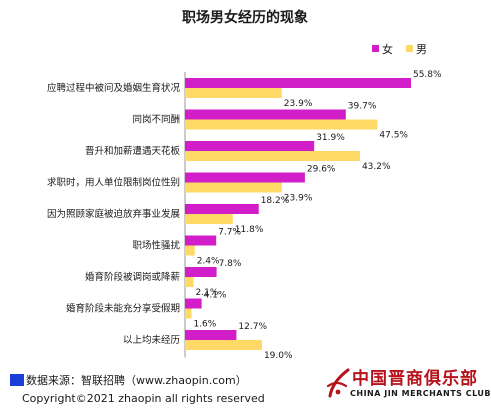 Image resolution: width=491 pixels, height=417 pixels. Describe the element at coordinates (114, 88) in the screenshot. I see `category-label: 应聘过程中被问及婚姻生育状况` at that location.